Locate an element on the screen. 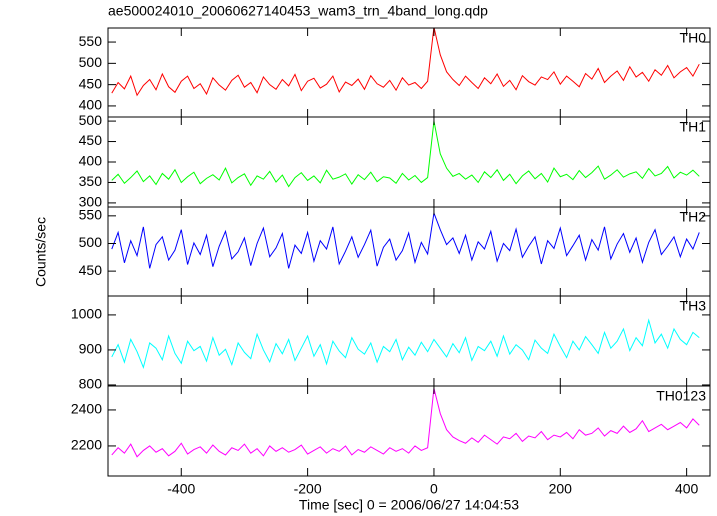 The height and width of the screenshot is (516, 717). panel-frame is located at coordinates (409, 72).